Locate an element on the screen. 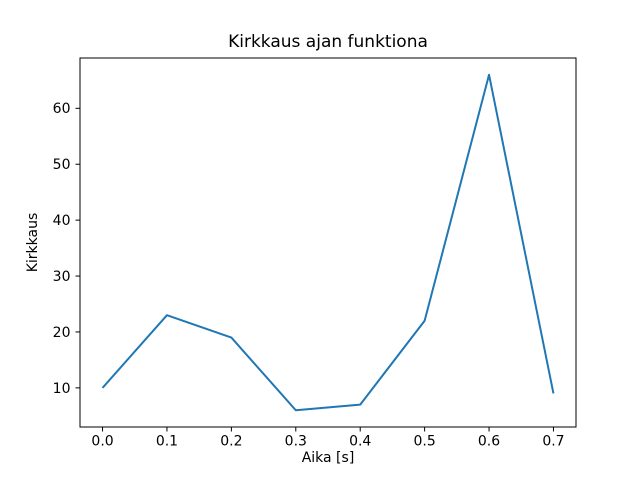 This screenshot has width=640, height=484. y-tick-label: 60 is located at coordinates (62, 109).